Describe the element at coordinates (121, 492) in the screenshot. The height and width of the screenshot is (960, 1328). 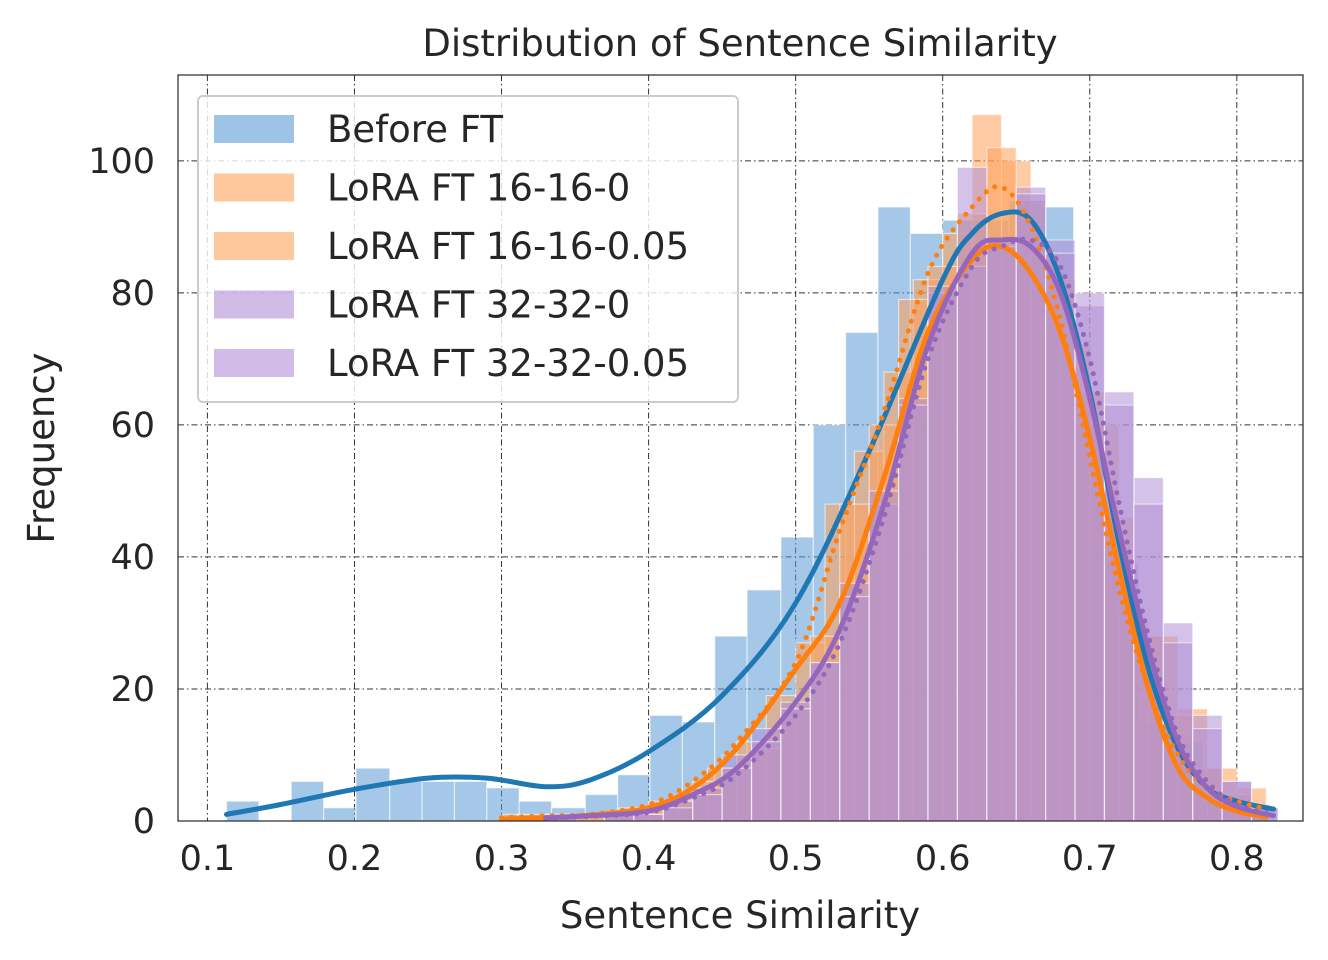
I see `y-axis-ticks: 0 20 40 60 80 100` at that location.